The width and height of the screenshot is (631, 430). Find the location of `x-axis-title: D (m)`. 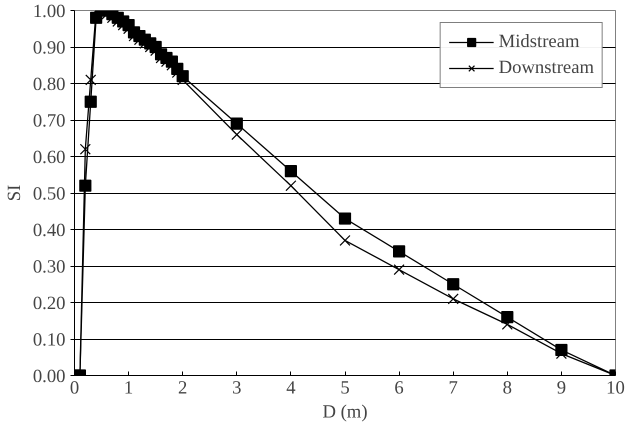

x-axis-title: D (m) is located at coordinates (345, 412).